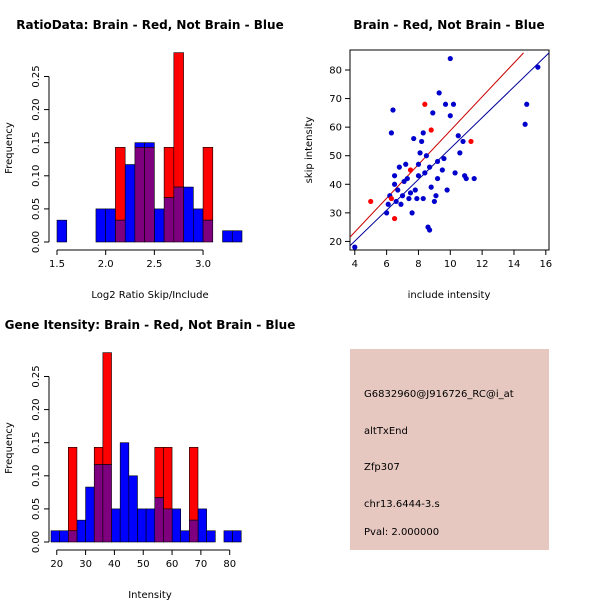 Image resolution: width=600 pixels, height=600 pixels. What do you see at coordinates (229, 564) in the screenshot?
I see `x-tick-label: 80` at bounding box center [229, 564].